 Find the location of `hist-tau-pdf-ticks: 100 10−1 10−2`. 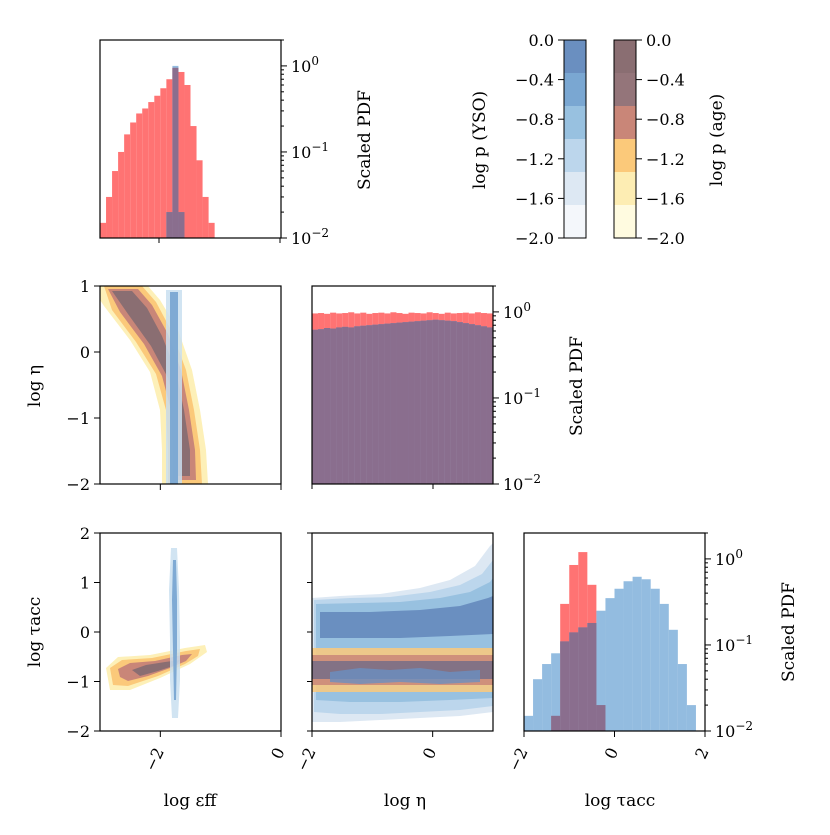

hist-tau-pdf-ticks: 100 10−1 10−2 is located at coordinates (729, 636).